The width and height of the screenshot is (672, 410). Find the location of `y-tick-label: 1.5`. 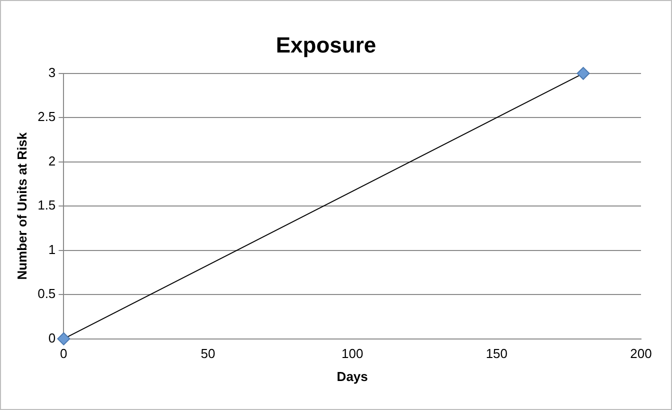

y-tick-label: 1.5 is located at coordinates (47, 205).